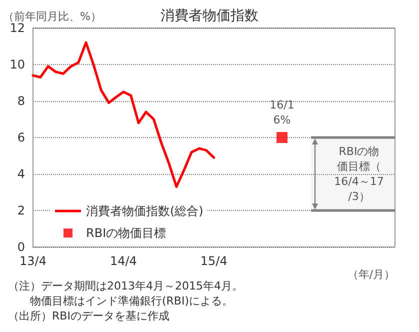  I want to click on chart-title: 消費者物価指数, so click(209, 16).